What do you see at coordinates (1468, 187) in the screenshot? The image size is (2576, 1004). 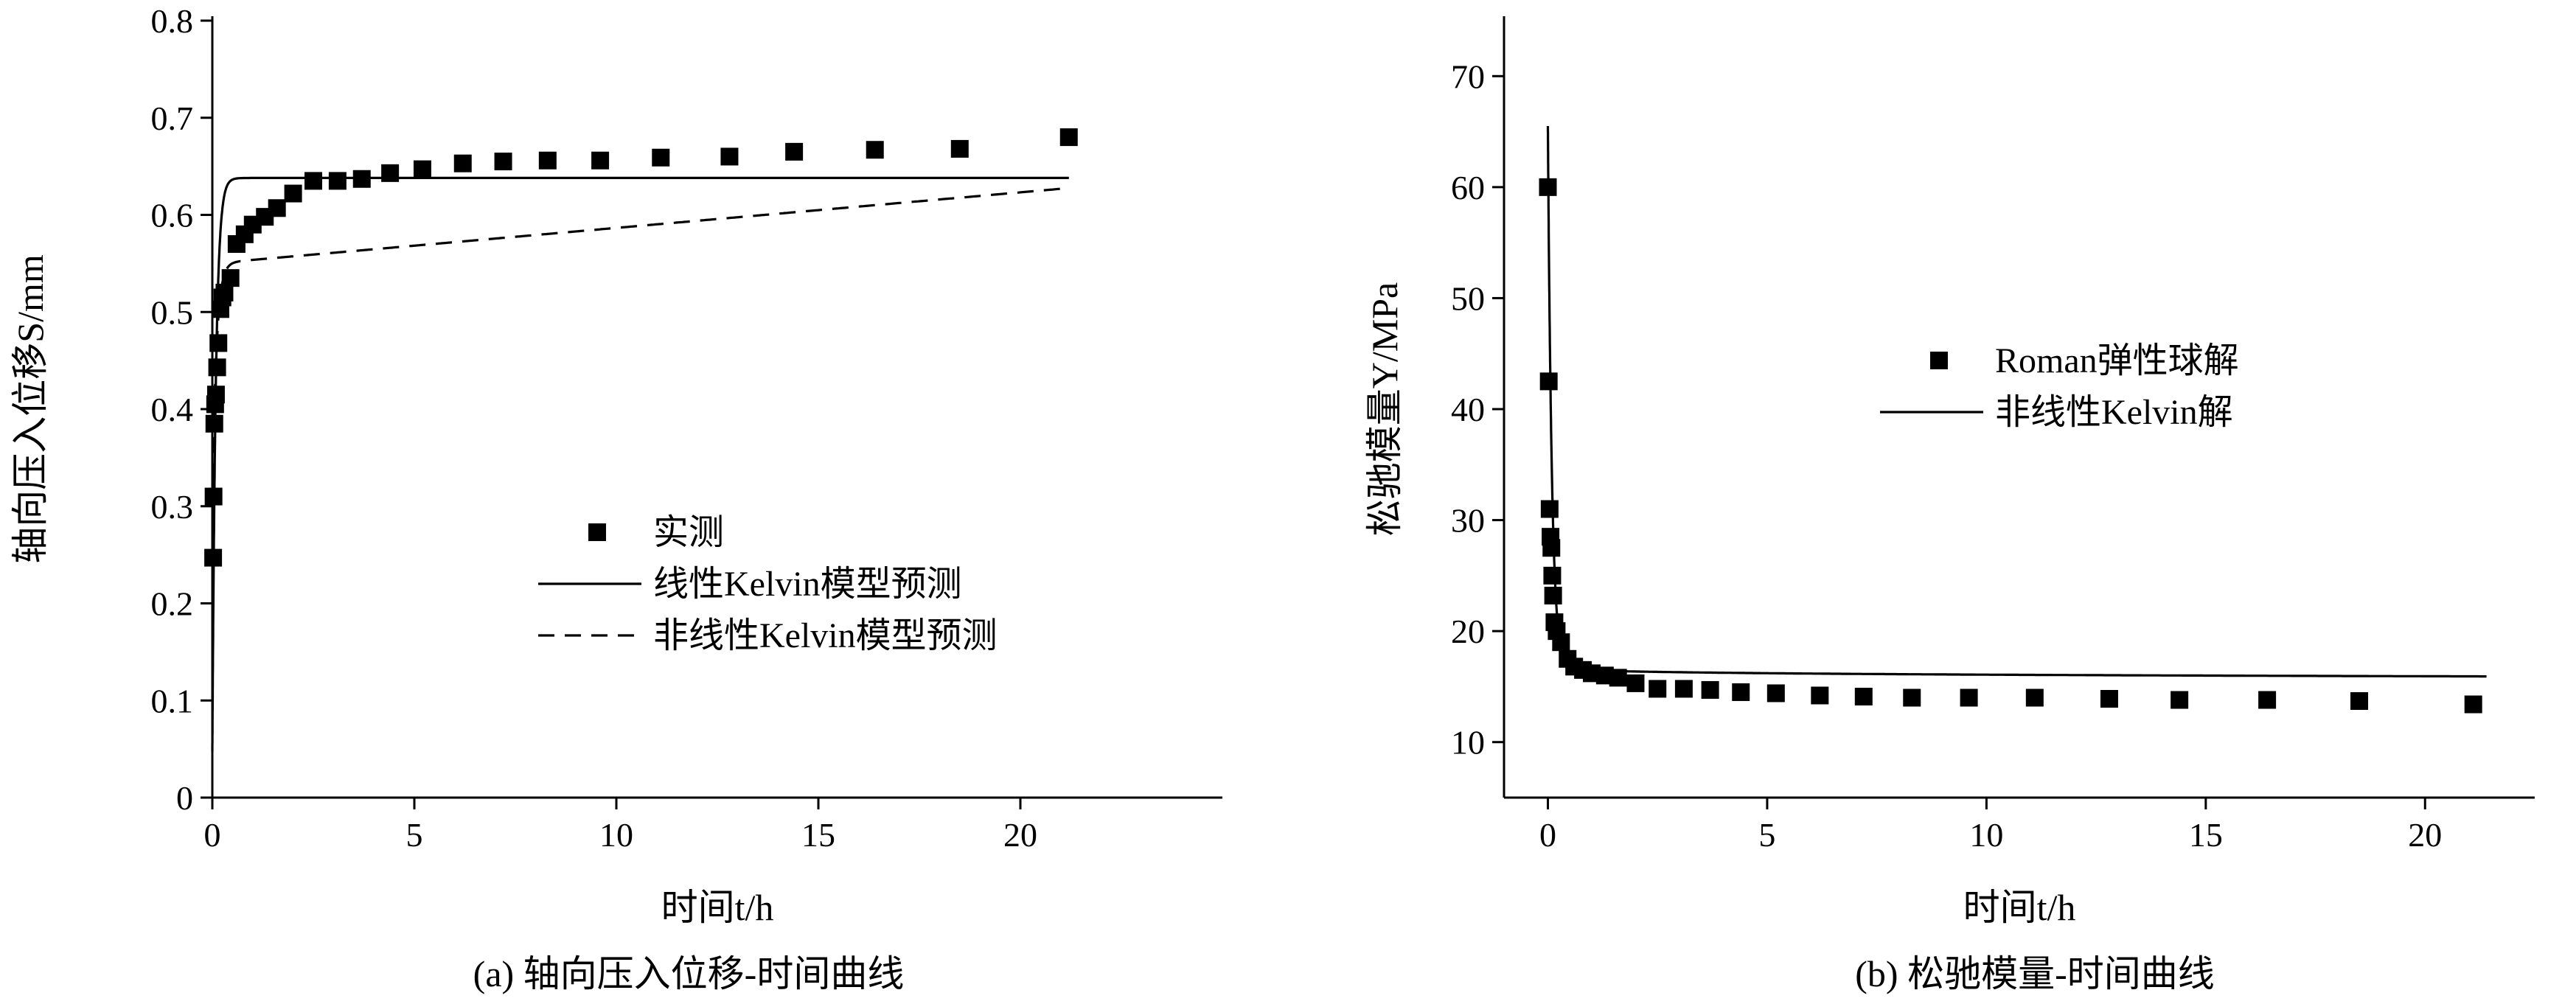 I see `y-tick-label: 60` at bounding box center [1468, 187].